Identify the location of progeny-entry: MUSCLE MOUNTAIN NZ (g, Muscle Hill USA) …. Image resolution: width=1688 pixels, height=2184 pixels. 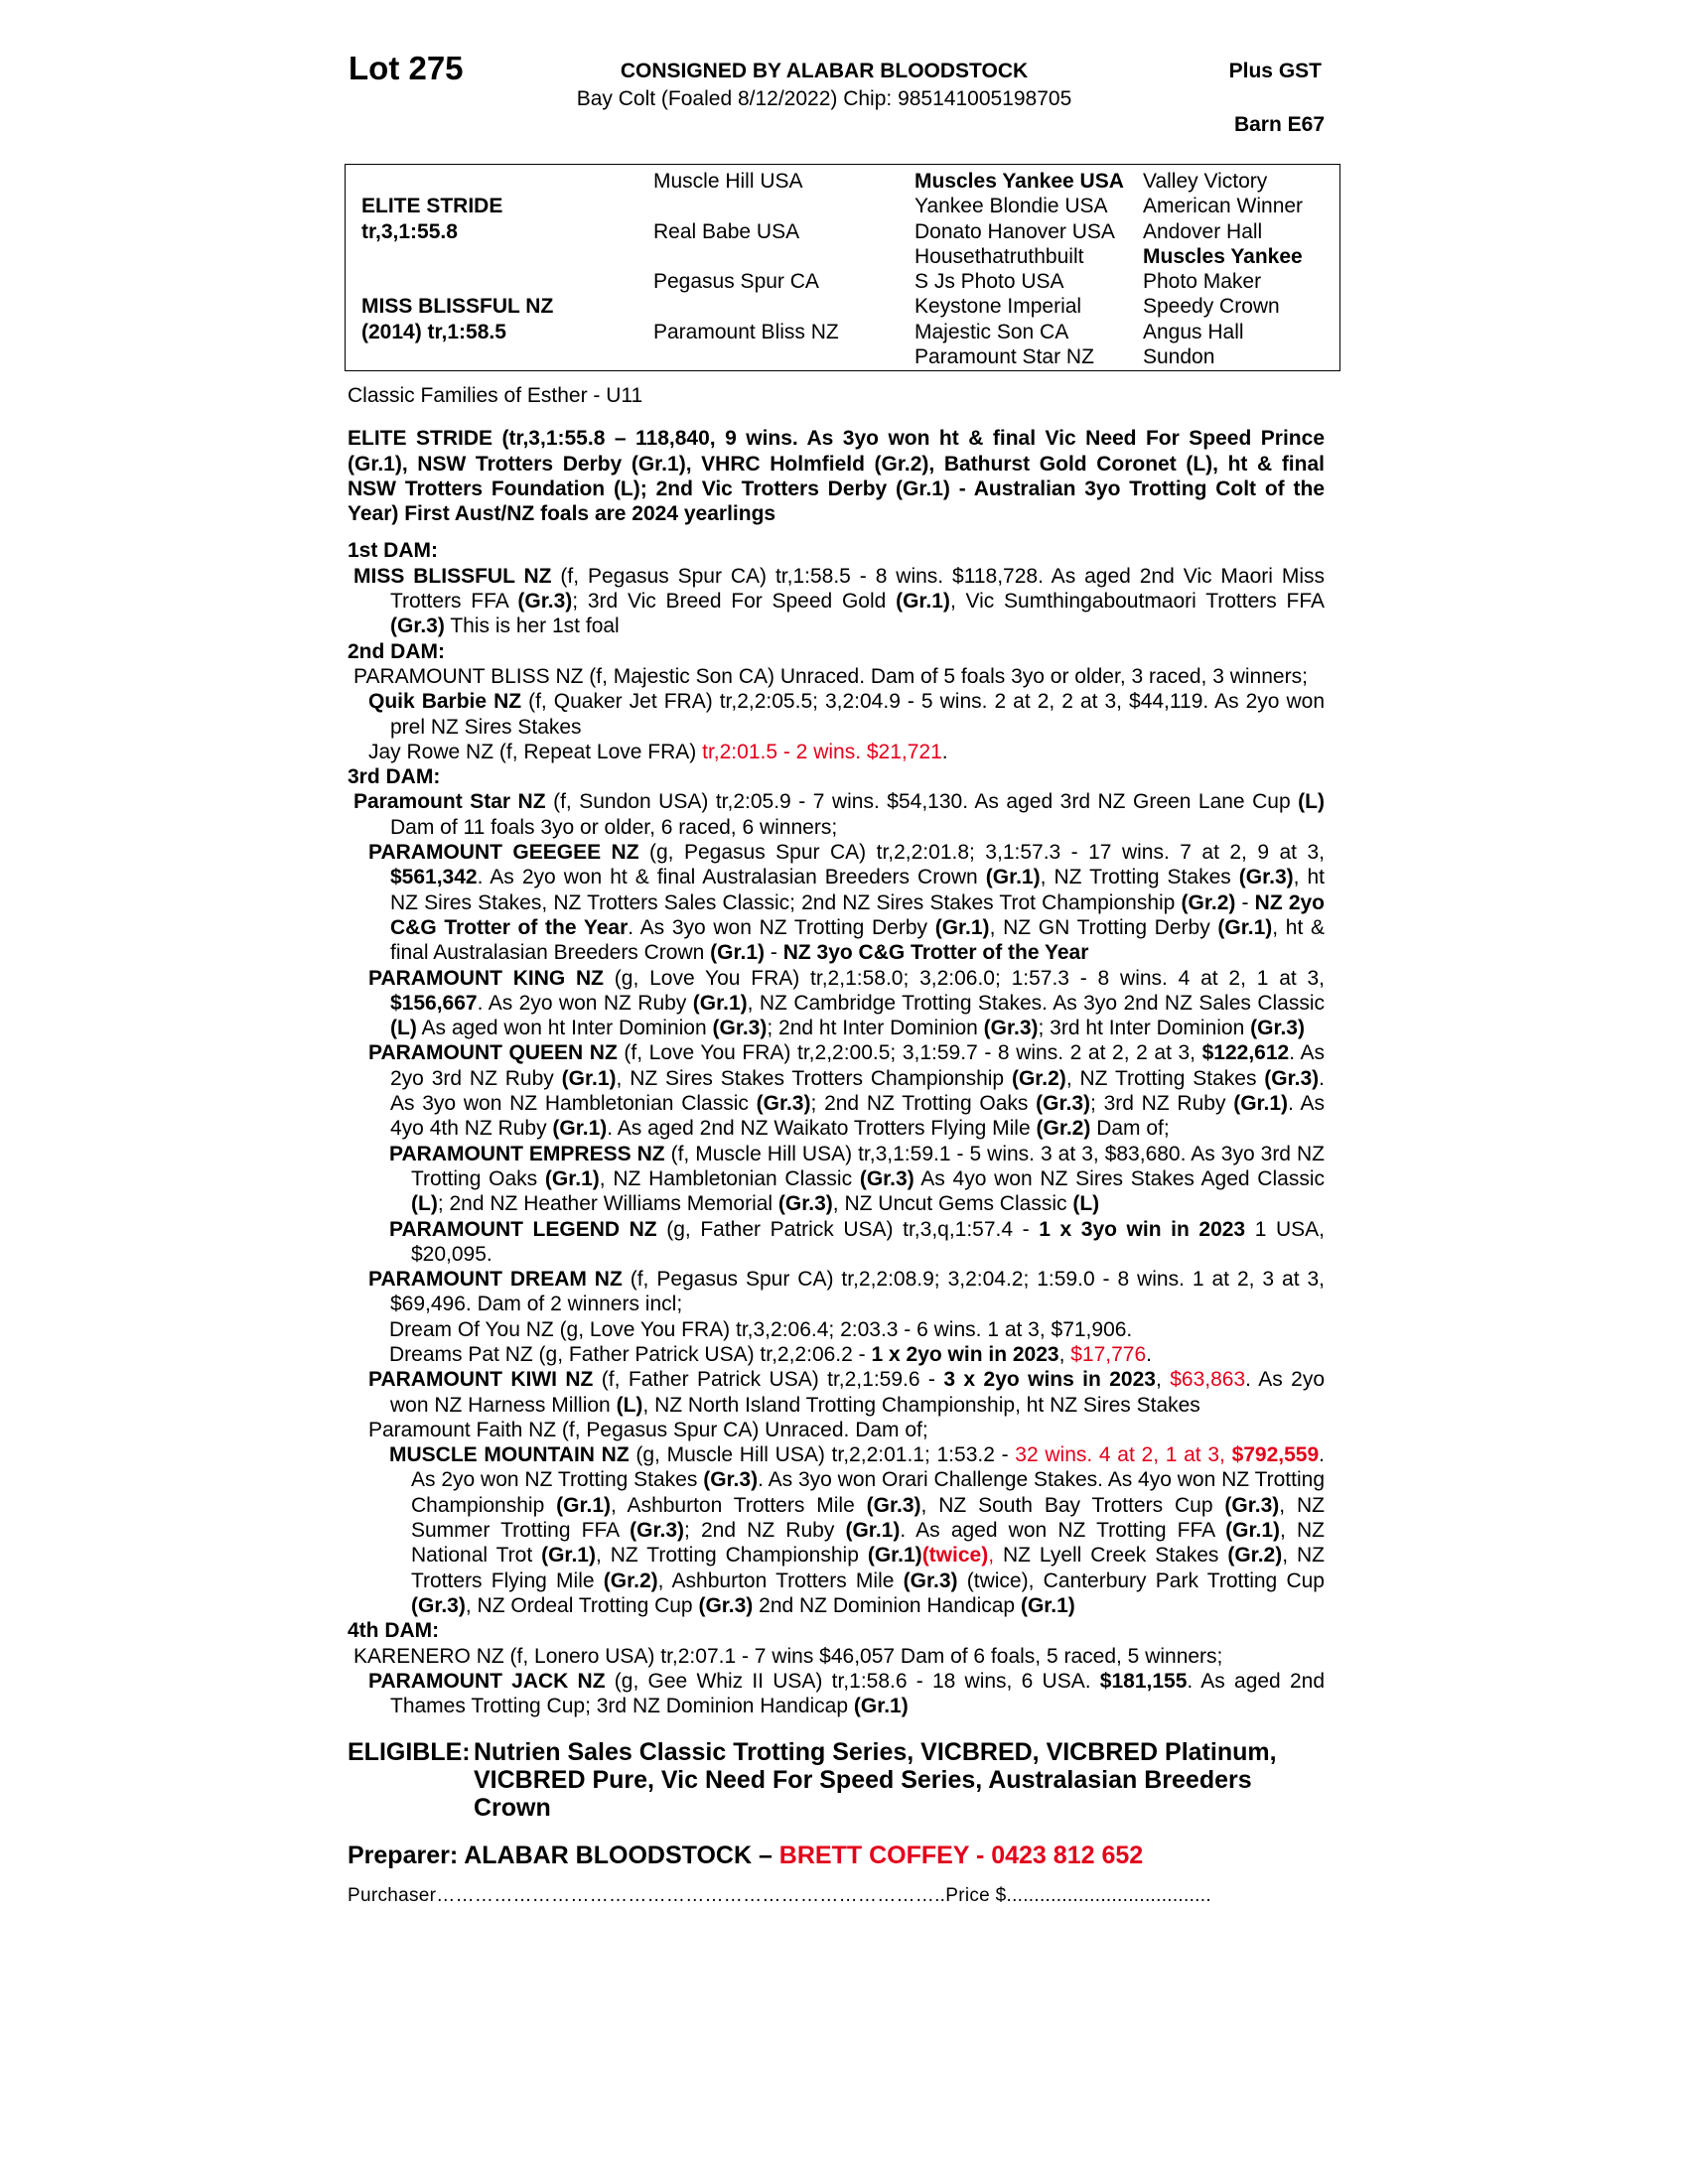
(836, 1530).